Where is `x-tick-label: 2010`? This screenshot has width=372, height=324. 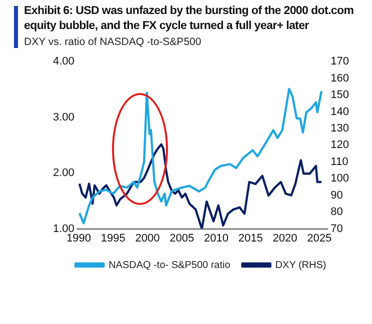 x-tick-label: 2010 is located at coordinates (216, 238).